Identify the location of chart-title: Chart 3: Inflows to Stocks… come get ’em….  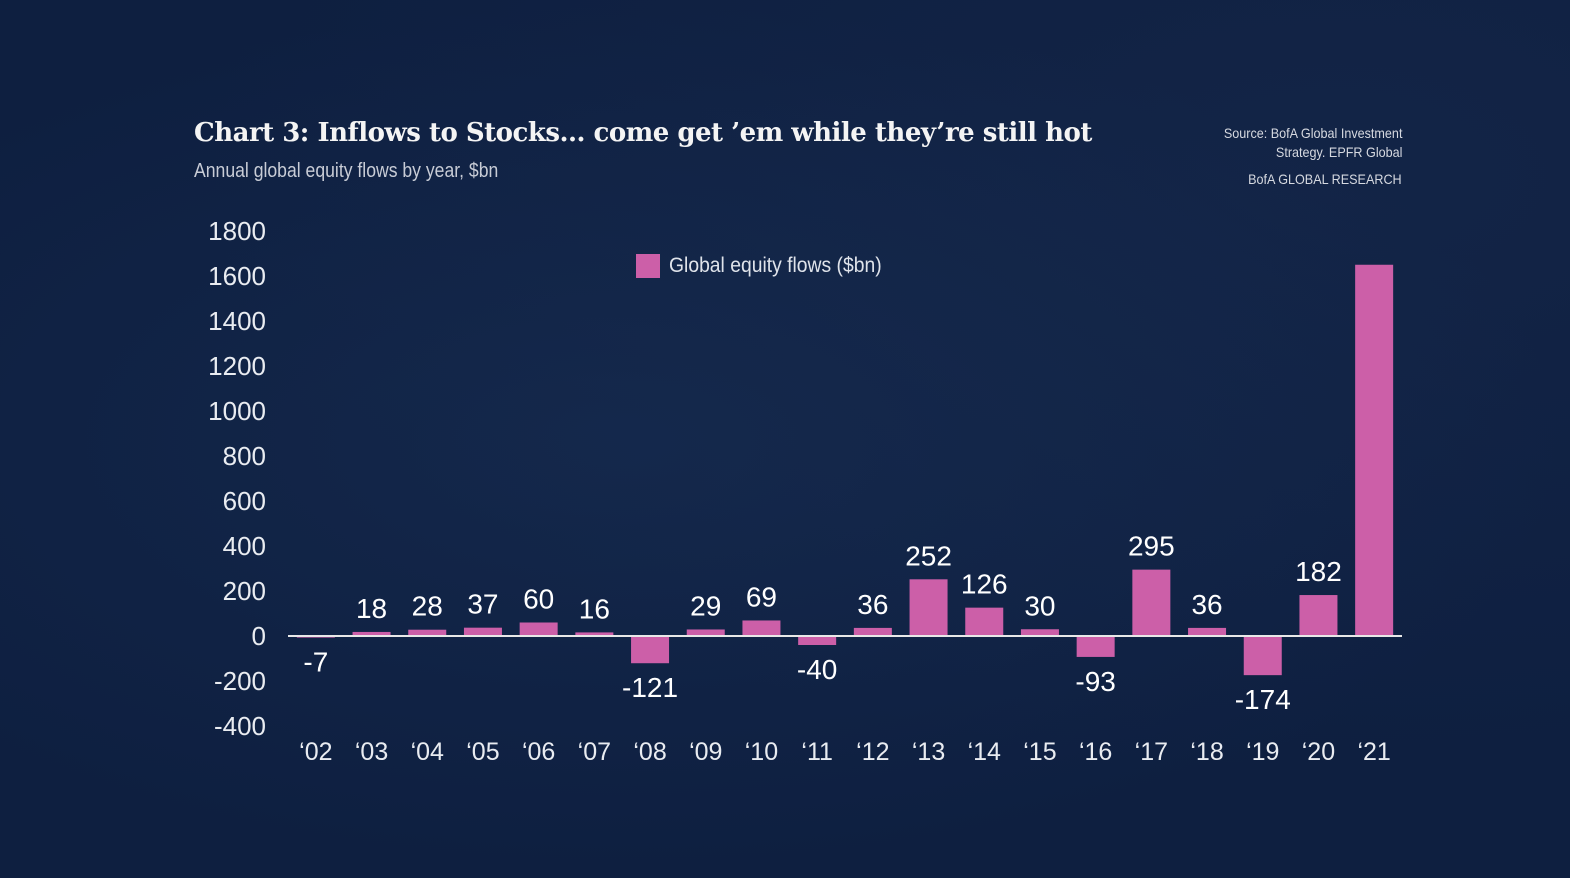
(643, 133).